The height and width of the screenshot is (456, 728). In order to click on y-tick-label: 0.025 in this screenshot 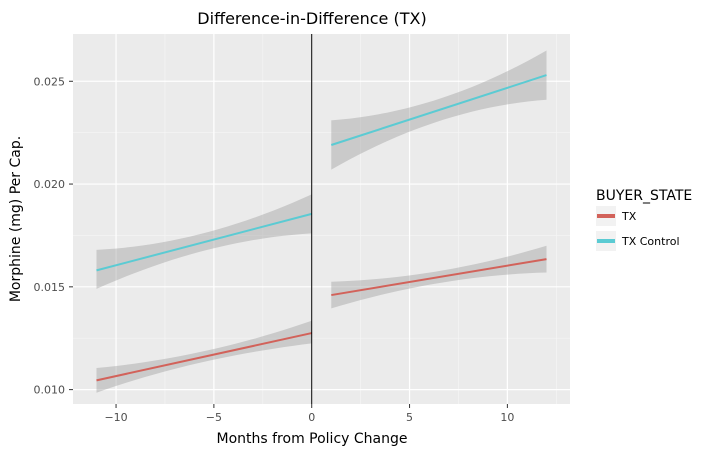, I will do `click(50, 81)`.